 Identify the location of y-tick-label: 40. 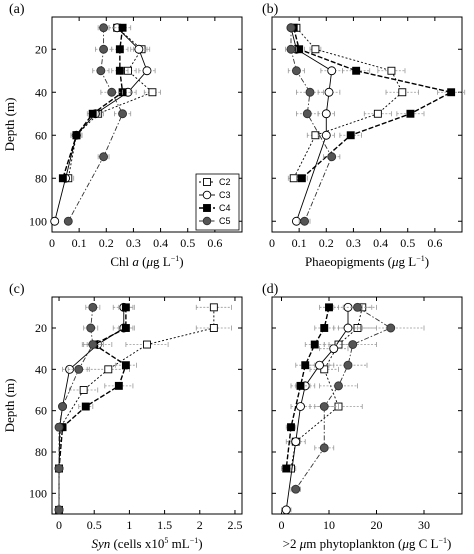
(41, 369).